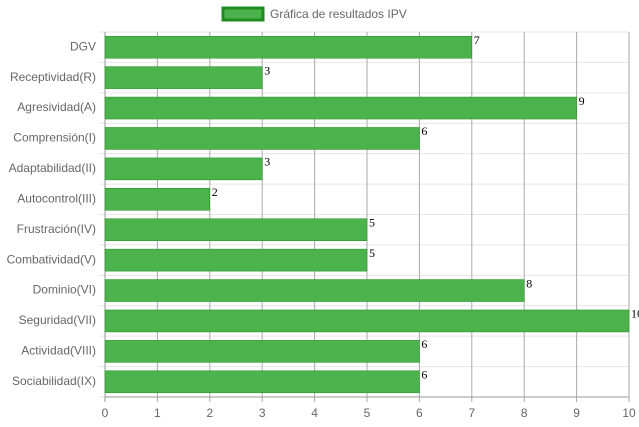 Image resolution: width=639 pixels, height=427 pixels. What do you see at coordinates (58, 351) in the screenshot?
I see `y-tick-label: Actividad(VIII)` at bounding box center [58, 351].